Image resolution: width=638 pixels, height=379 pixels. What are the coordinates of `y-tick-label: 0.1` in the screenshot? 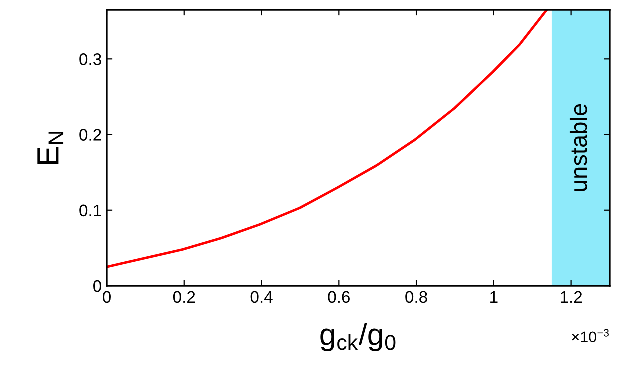 It's located at (91, 210).